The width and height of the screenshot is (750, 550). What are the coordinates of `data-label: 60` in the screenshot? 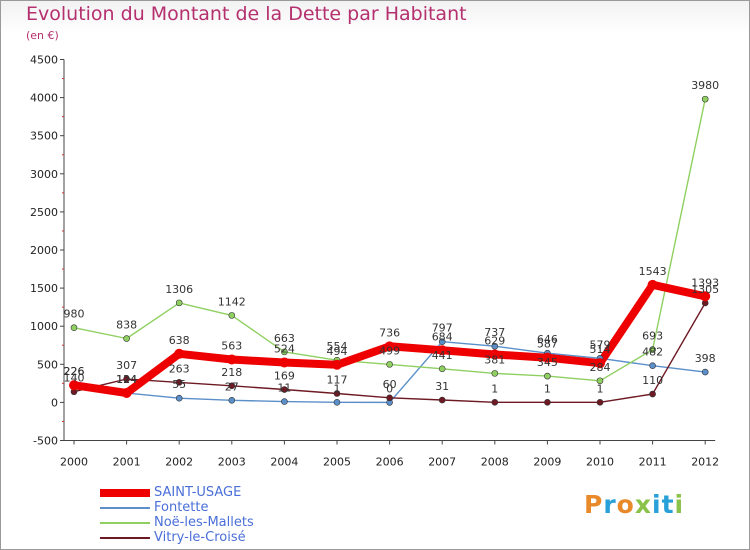 It's located at (390, 384).